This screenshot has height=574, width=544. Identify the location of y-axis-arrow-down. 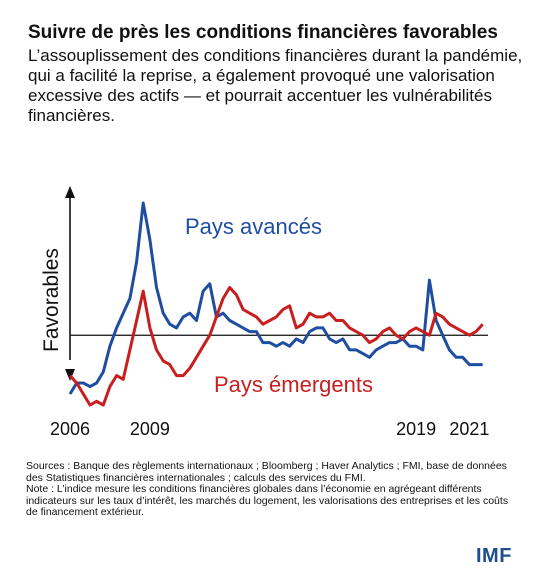
(70, 375).